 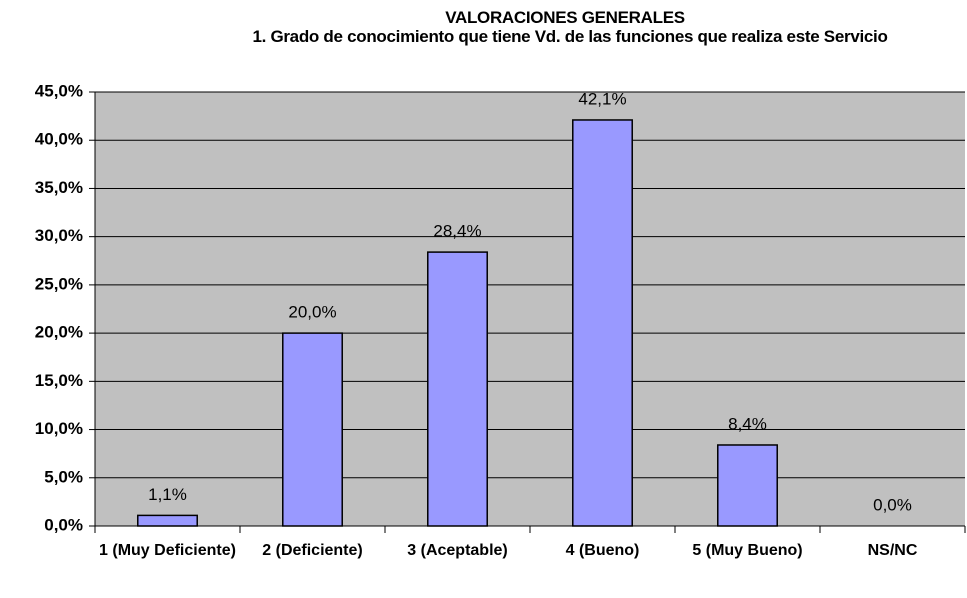 I want to click on y-tick-label: 10,0%, so click(x=59, y=428).